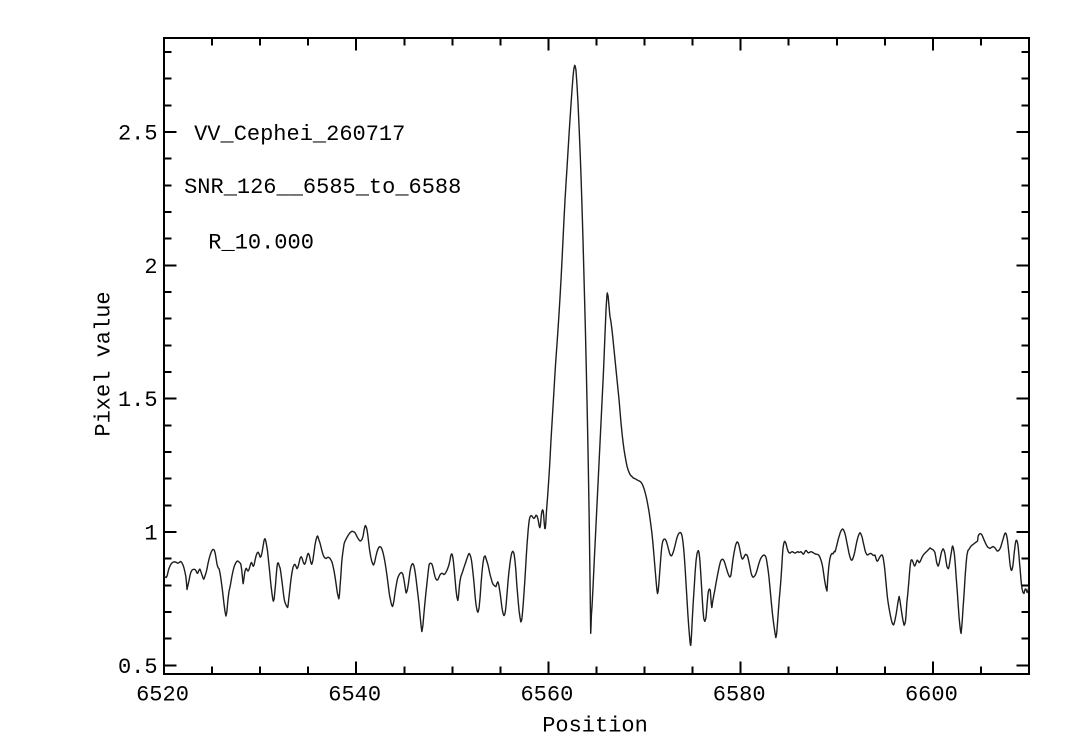 This screenshot has width=1087, height=754. Describe the element at coordinates (322, 187) in the screenshot. I see `svg-text: SNR_126__6585_to_6588` at that location.